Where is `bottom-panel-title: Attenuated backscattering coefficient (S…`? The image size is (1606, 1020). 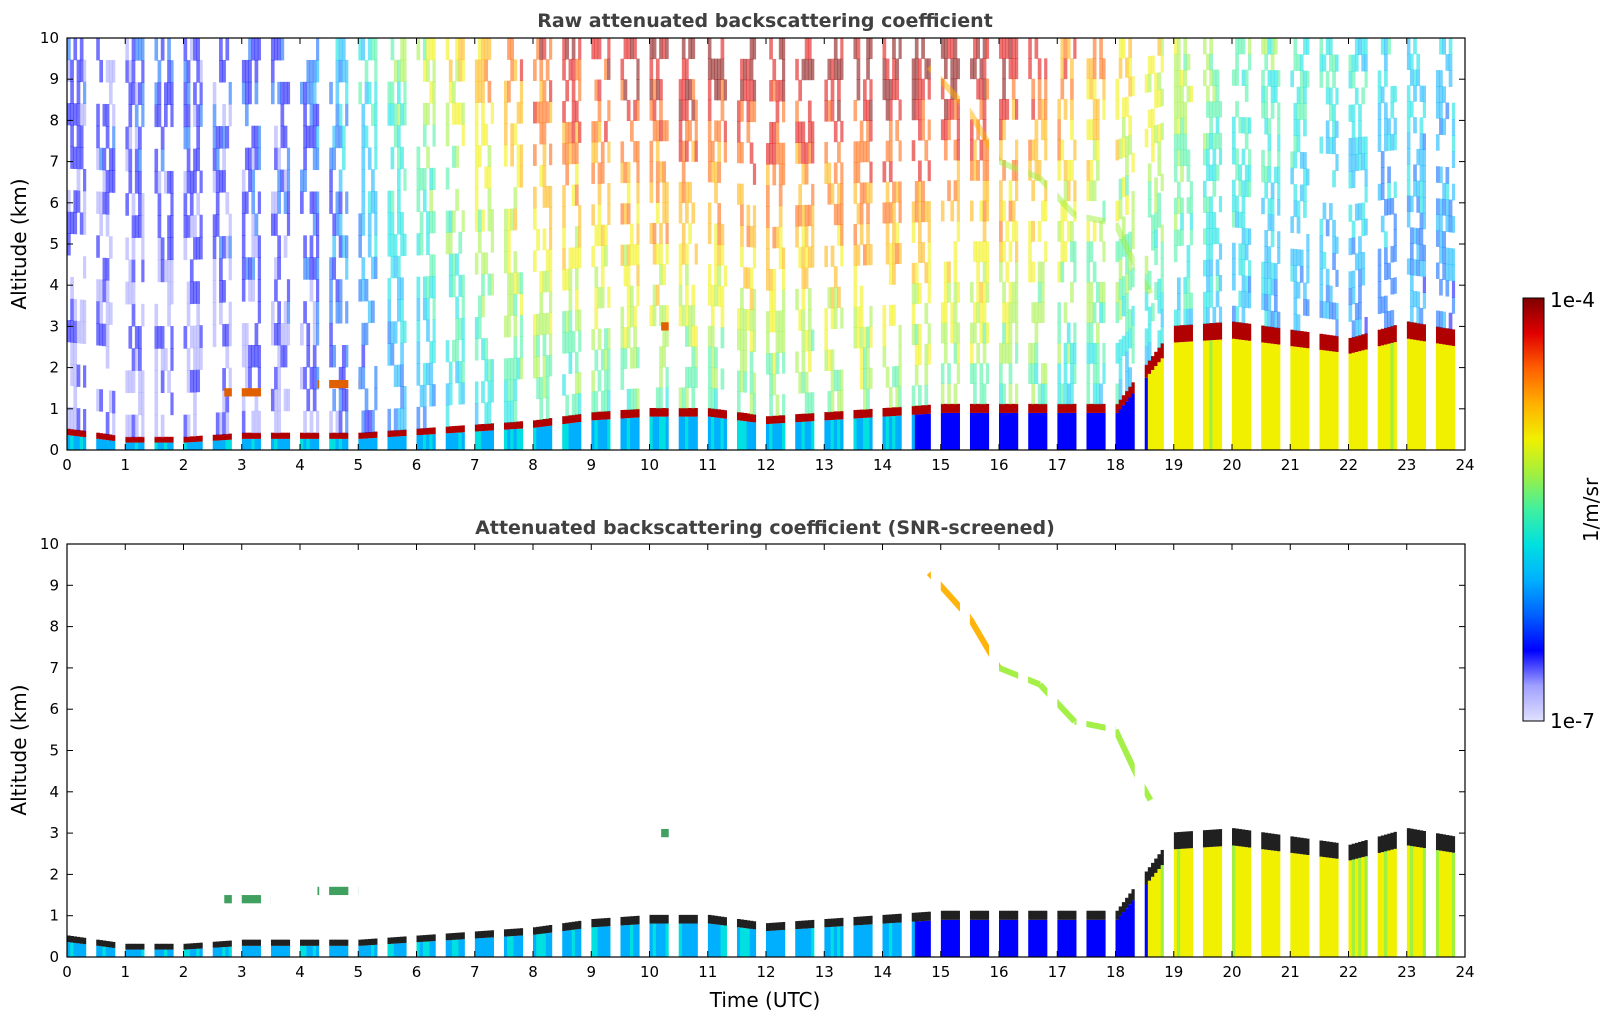
bottom-panel-title: Attenuated backscattering coefficient (S… is located at coordinates (765, 528).